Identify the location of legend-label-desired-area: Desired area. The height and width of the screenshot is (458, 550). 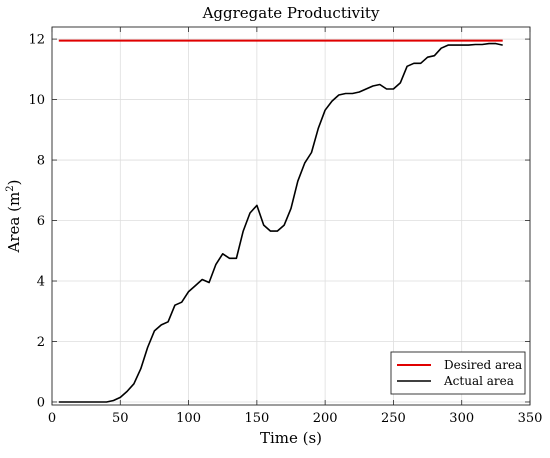
(483, 365).